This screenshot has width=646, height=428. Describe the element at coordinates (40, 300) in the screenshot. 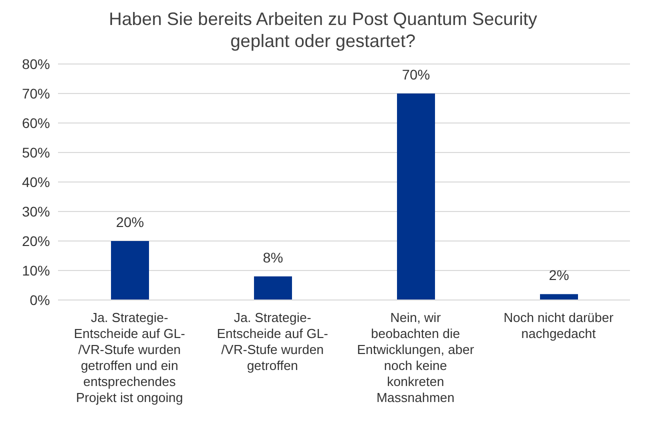

I see `y-tick-label: 0%` at that location.